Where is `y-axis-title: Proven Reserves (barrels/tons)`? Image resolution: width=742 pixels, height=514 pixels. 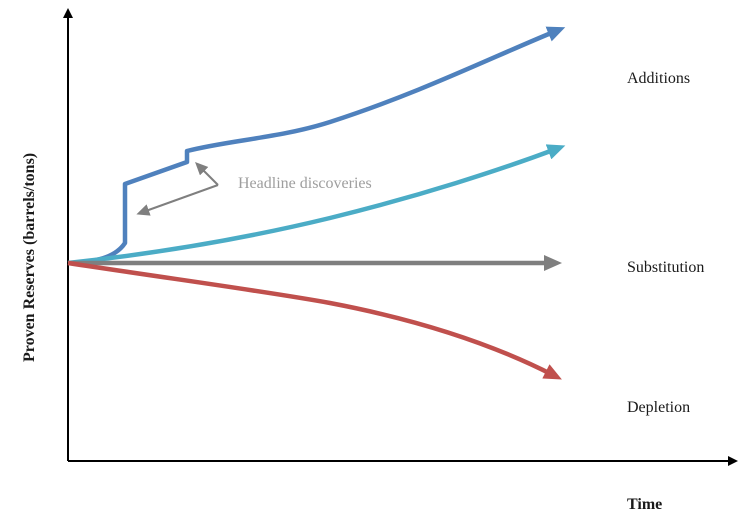 y-axis-title: Proven Reserves (barrels/tons) is located at coordinates (29, 257).